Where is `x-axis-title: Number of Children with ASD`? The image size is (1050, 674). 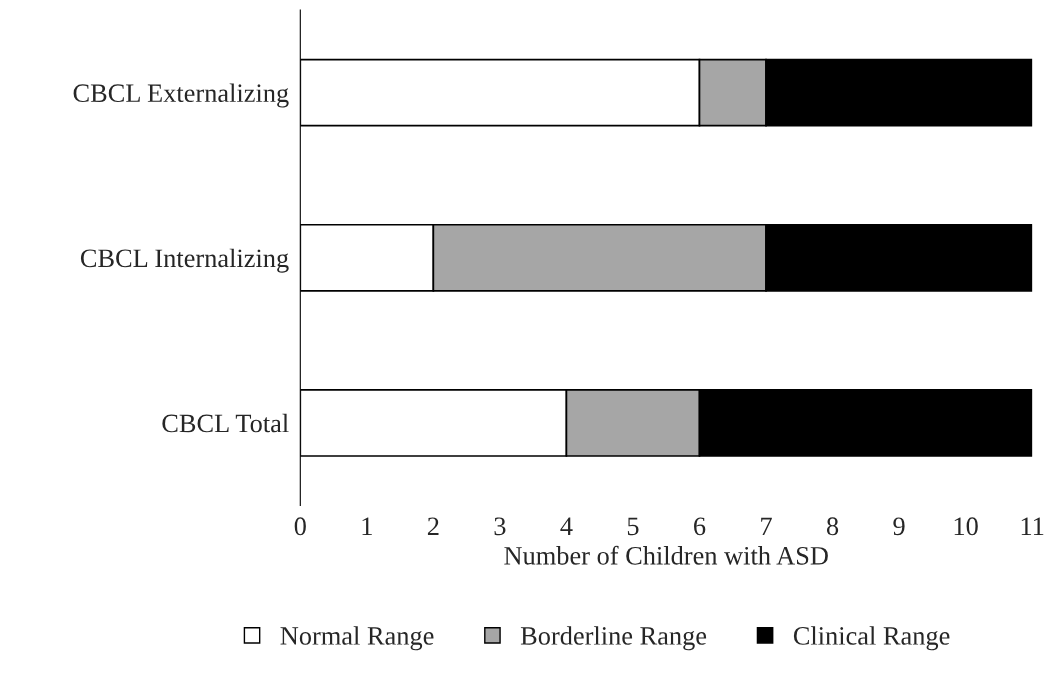 x-axis-title: Number of Children with ASD is located at coordinates (666, 555).